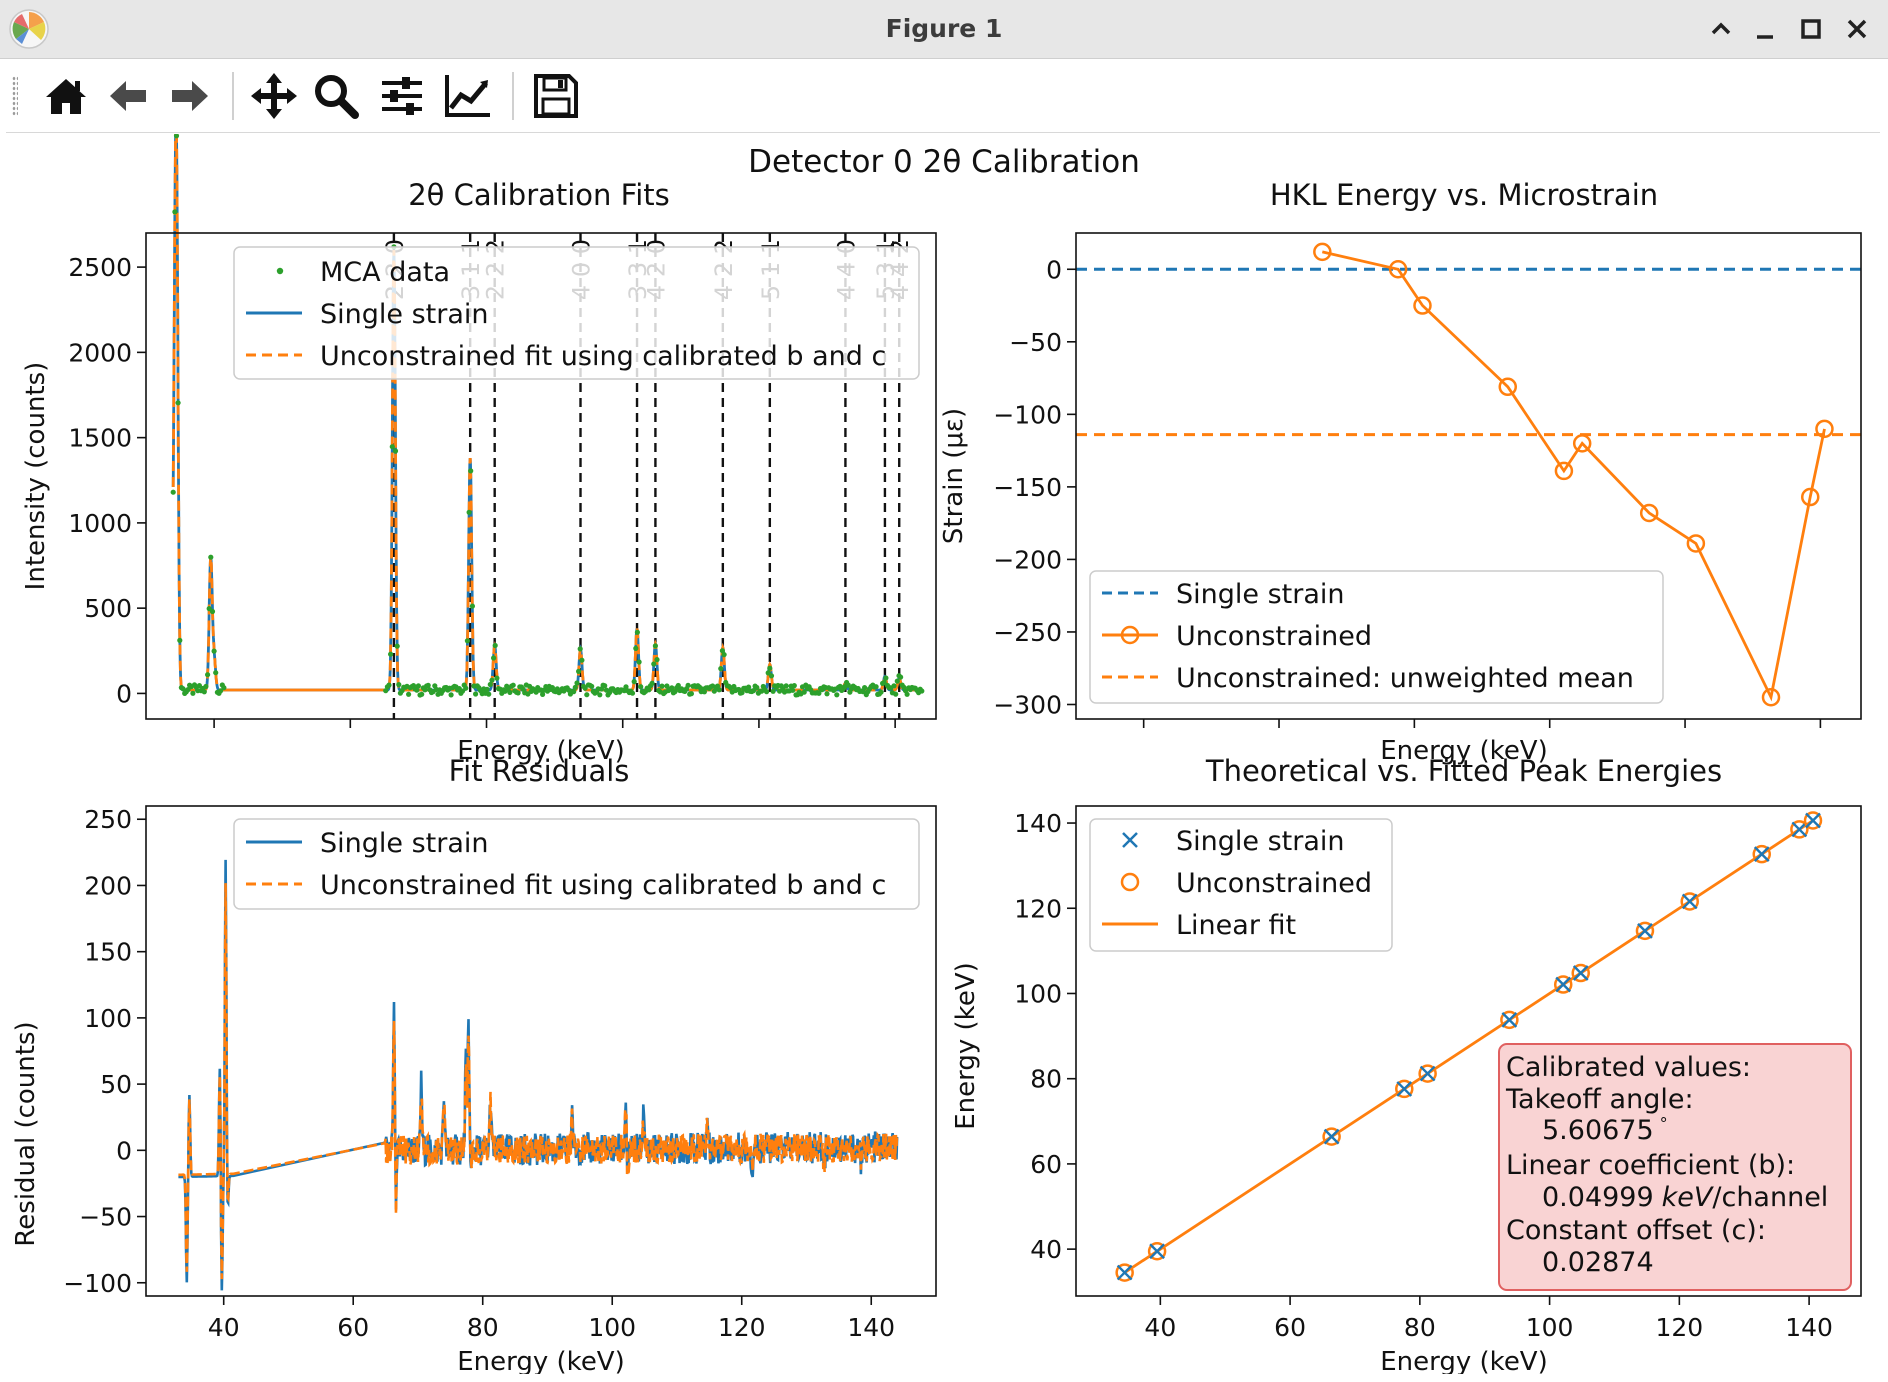 Image resolution: width=1888 pixels, height=1382 pixels. Describe the element at coordinates (1046, 1164) in the screenshot. I see `theoretical-vs-fitted-ytick-label: 60` at that location.